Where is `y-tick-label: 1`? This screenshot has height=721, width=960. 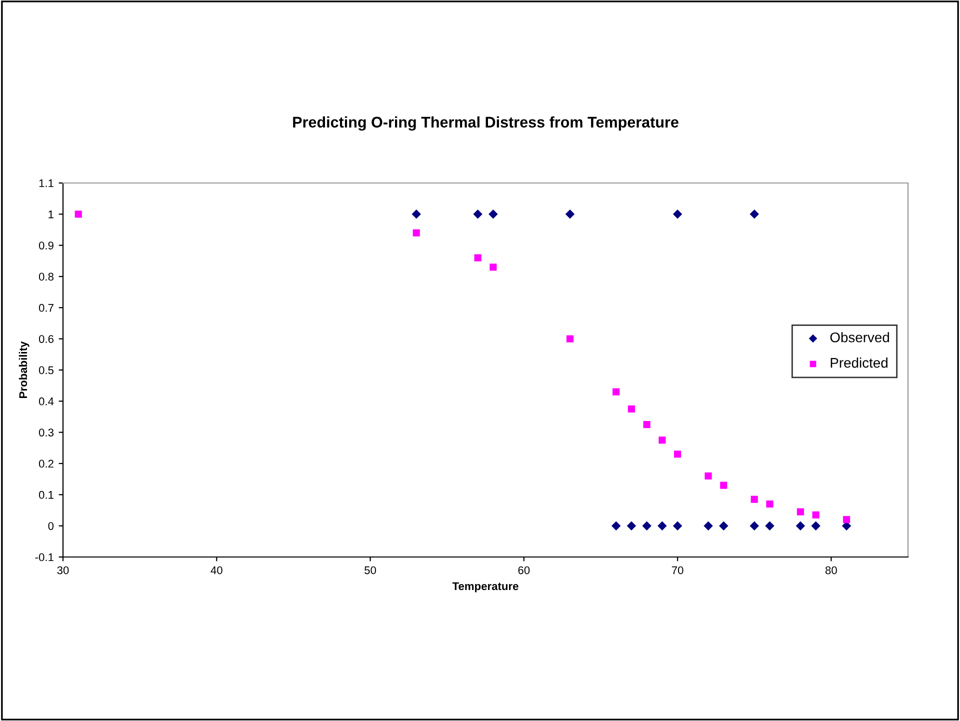 y-tick-label: 1 is located at coordinates (51, 214).